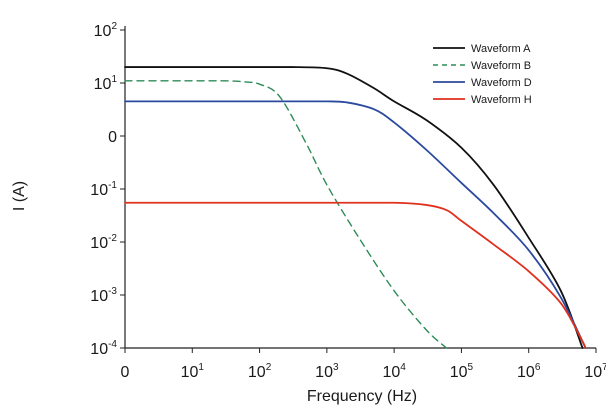 Image resolution: width=606 pixels, height=417 pixels. What do you see at coordinates (201, 367) in the screenshot?
I see `x-tick-label-exponent: 1` at bounding box center [201, 367].